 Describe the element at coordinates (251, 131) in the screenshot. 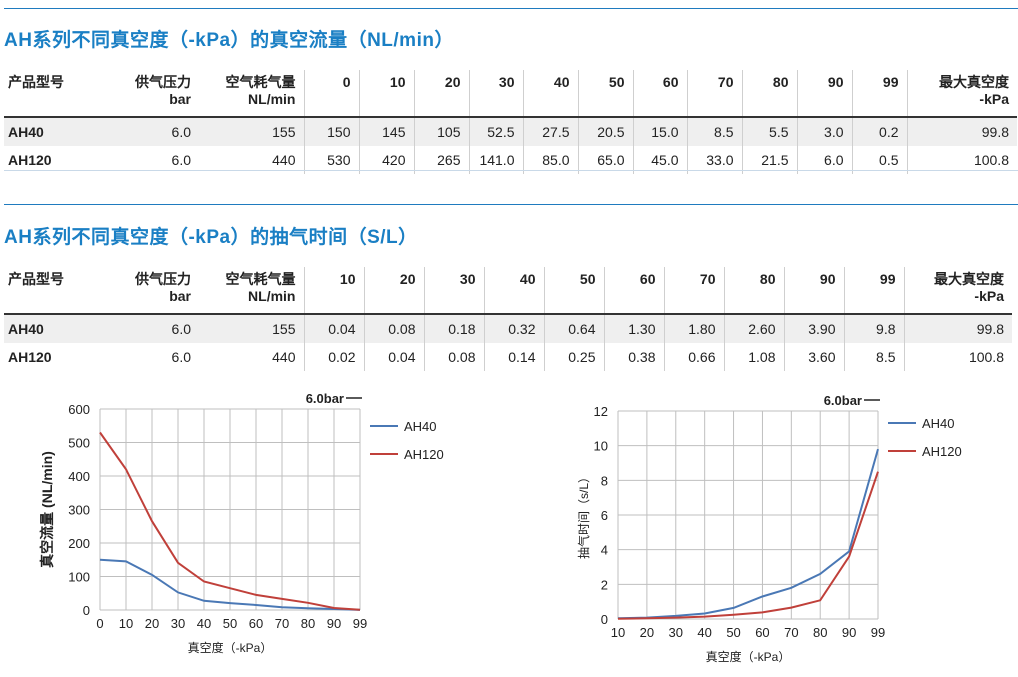

I see `value-cell: 155` at that location.